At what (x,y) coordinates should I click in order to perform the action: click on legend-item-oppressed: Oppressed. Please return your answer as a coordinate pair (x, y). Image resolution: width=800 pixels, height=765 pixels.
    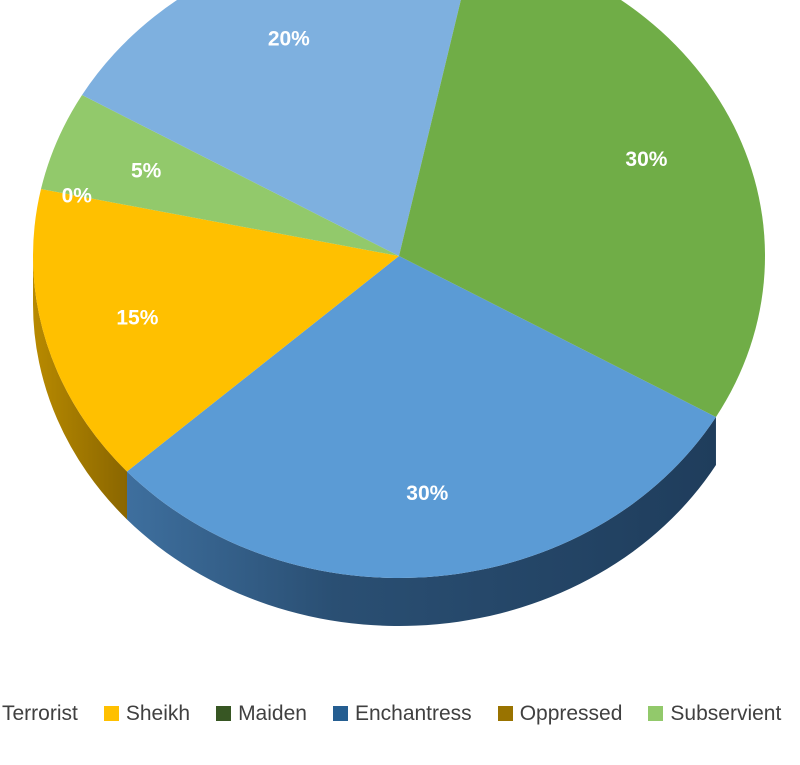
    Looking at the image, I should click on (560, 714).